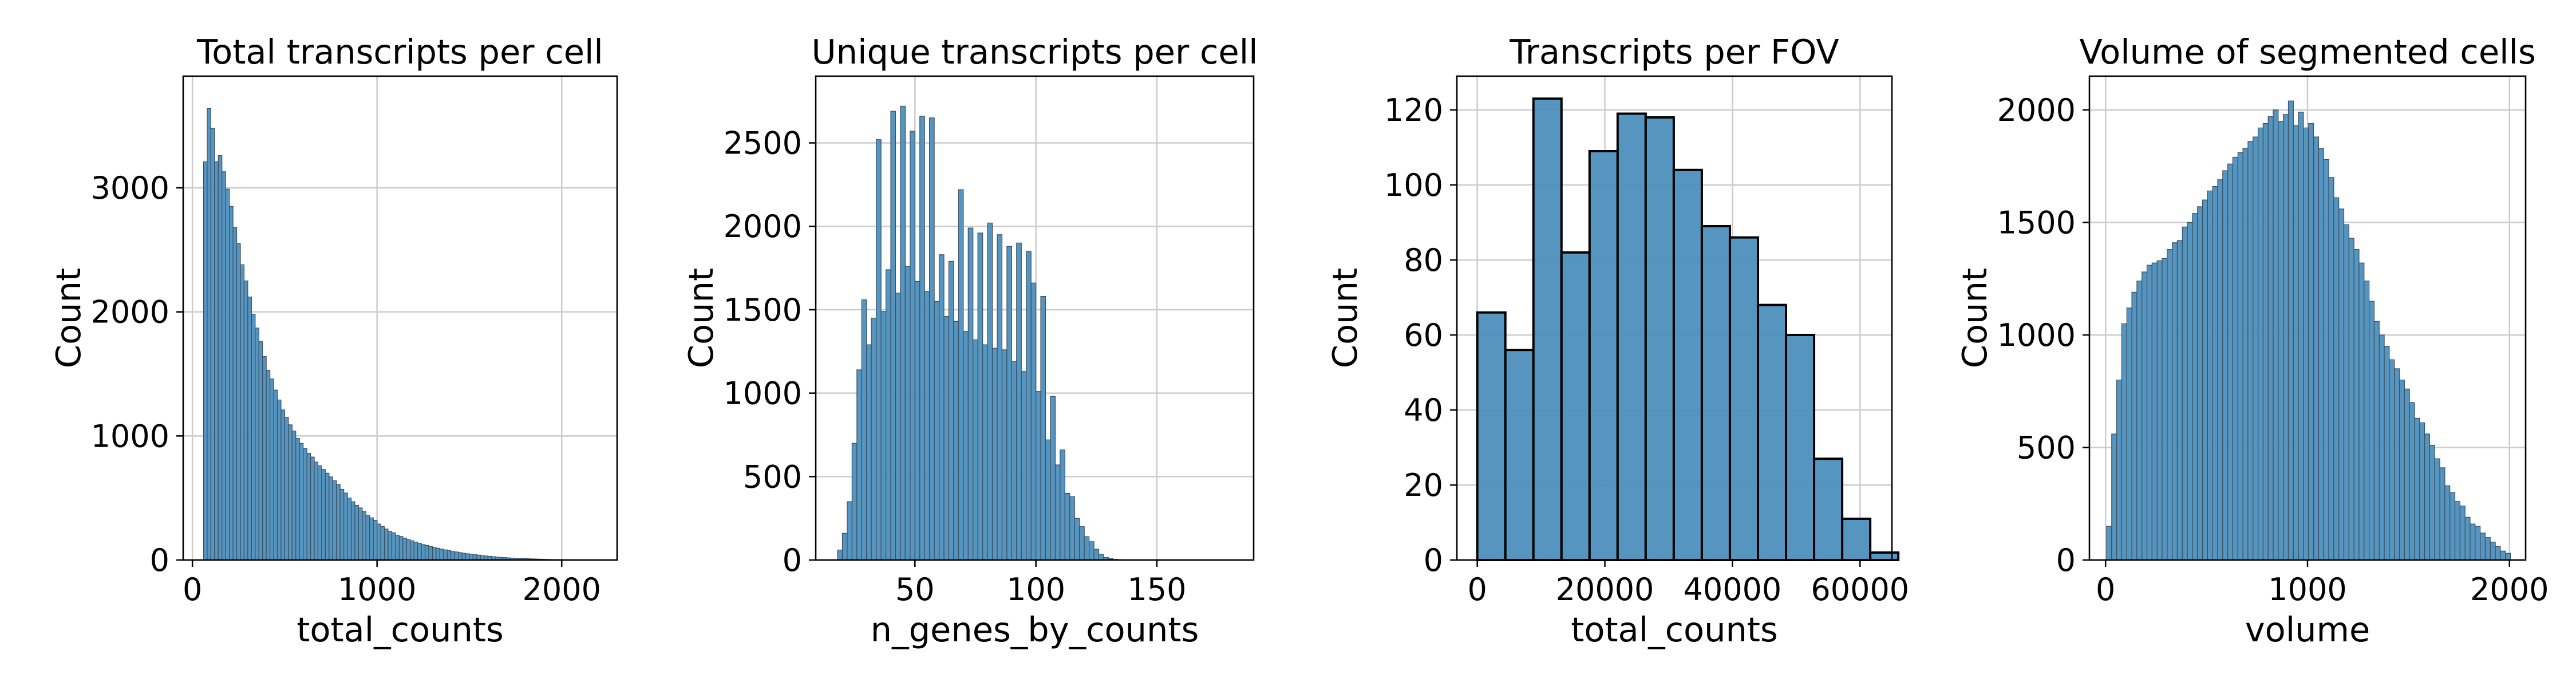 The image size is (2576, 690). Describe the element at coordinates (1674, 629) in the screenshot. I see `x-axis-label: total_counts` at that location.